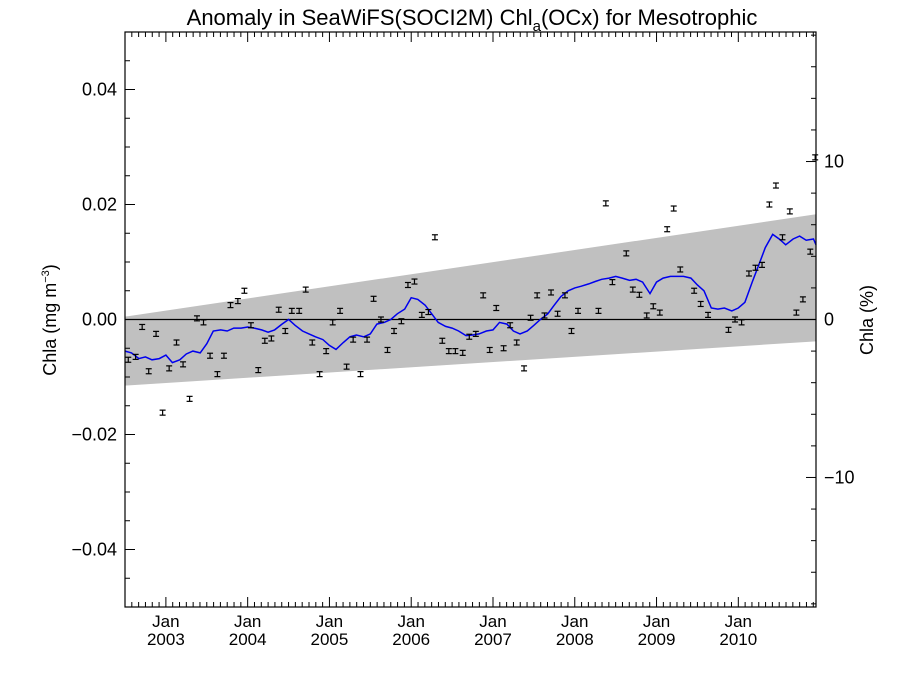  I want to click on y-right-tick-label: 10, so click(834, 162).